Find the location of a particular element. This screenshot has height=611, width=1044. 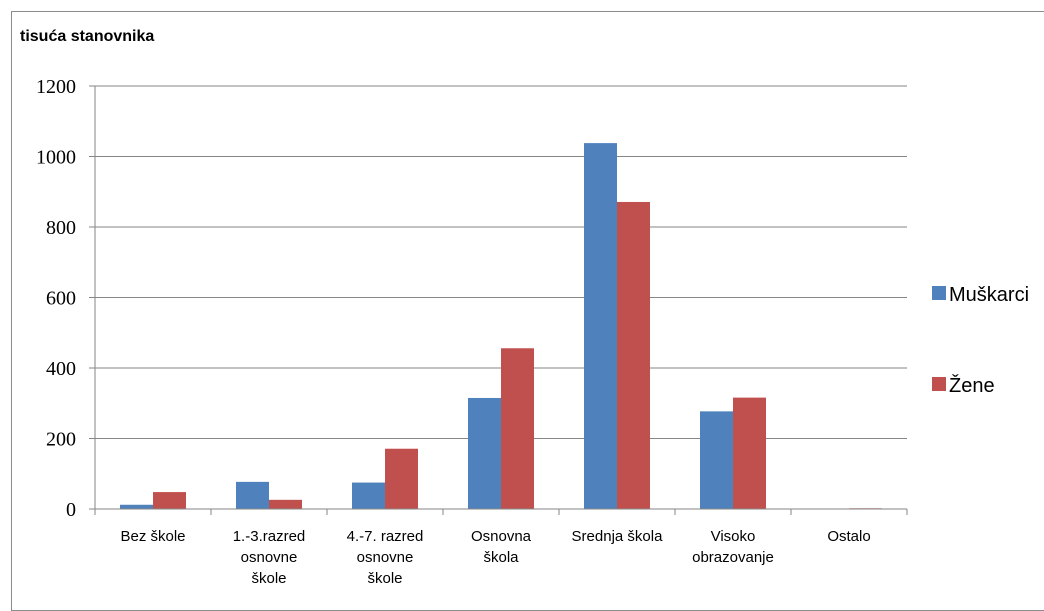

y-tick-label: 1200 is located at coordinates (56, 87).